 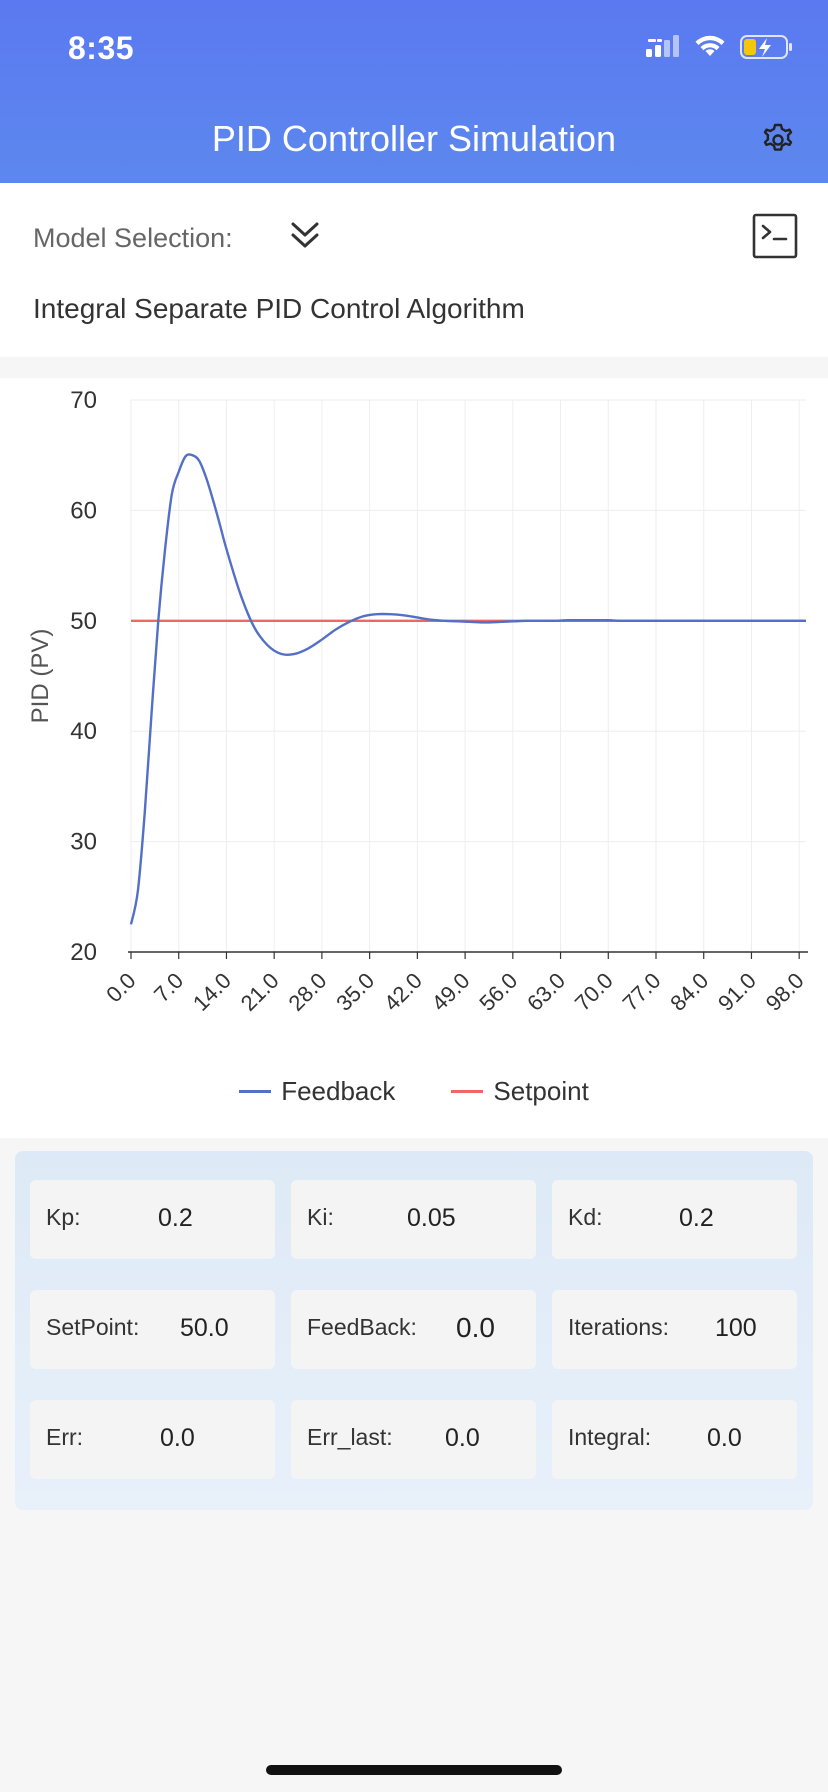 What do you see at coordinates (585, 1217) in the screenshot?
I see `param-kd-label: Kd:` at bounding box center [585, 1217].